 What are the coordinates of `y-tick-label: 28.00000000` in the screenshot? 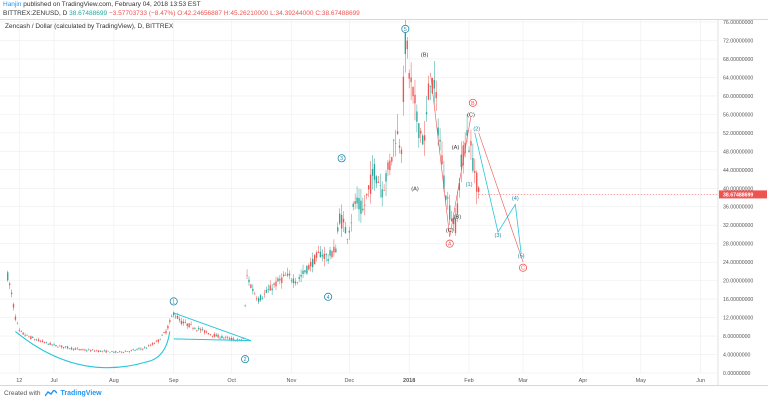 It's located at (738, 245).